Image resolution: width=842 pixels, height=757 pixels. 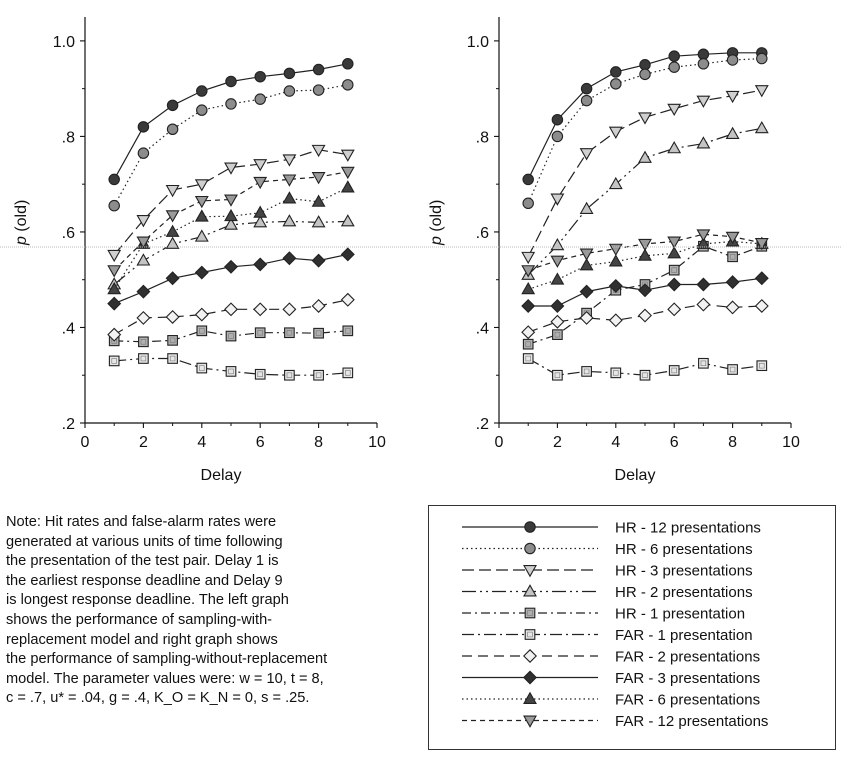 What do you see at coordinates (615, 442) in the screenshot?
I see `x-tick-label: 4` at bounding box center [615, 442].